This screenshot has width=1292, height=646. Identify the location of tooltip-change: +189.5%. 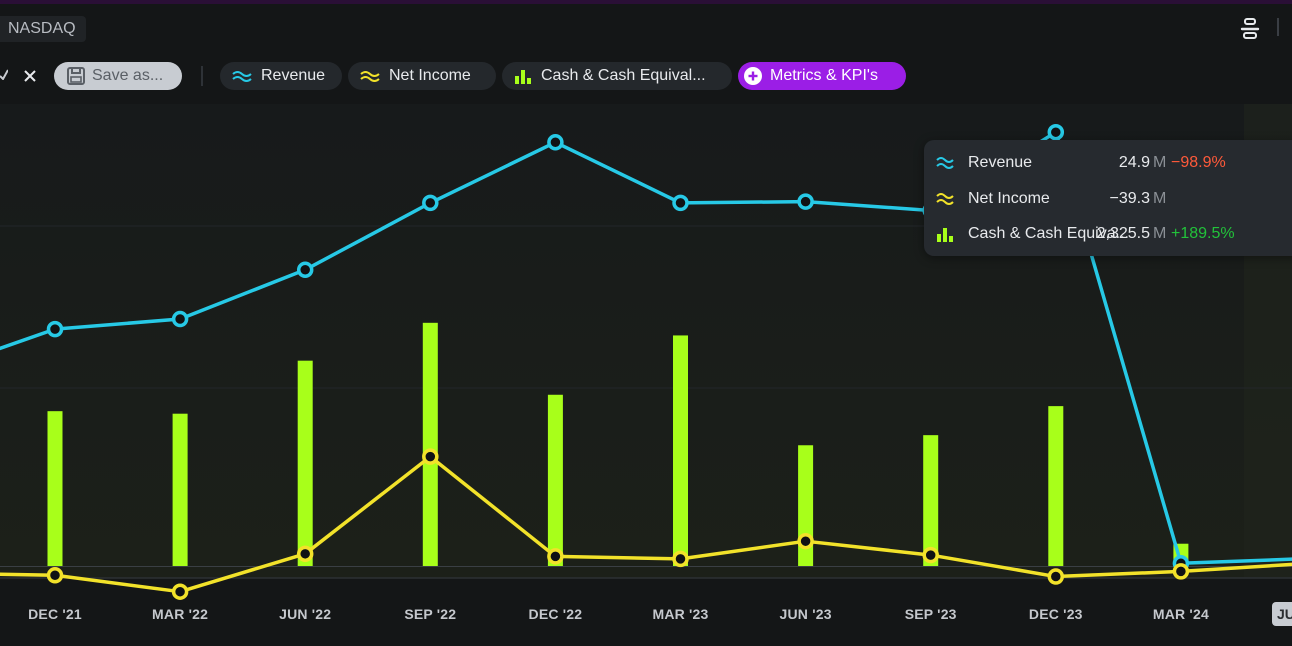
(1203, 233).